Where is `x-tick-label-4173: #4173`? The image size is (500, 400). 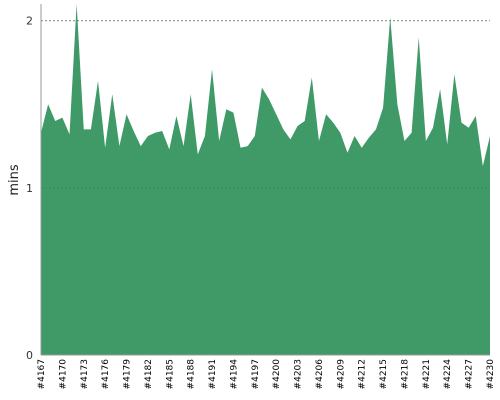 x-tick-label-4173: #4173 is located at coordinates (85, 374).